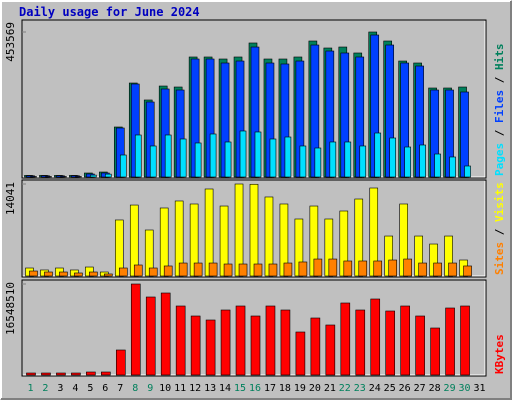 The width and height of the screenshot is (512, 400). Describe the element at coordinates (150, 388) in the screenshot. I see `x-tick-label: 9` at that location.